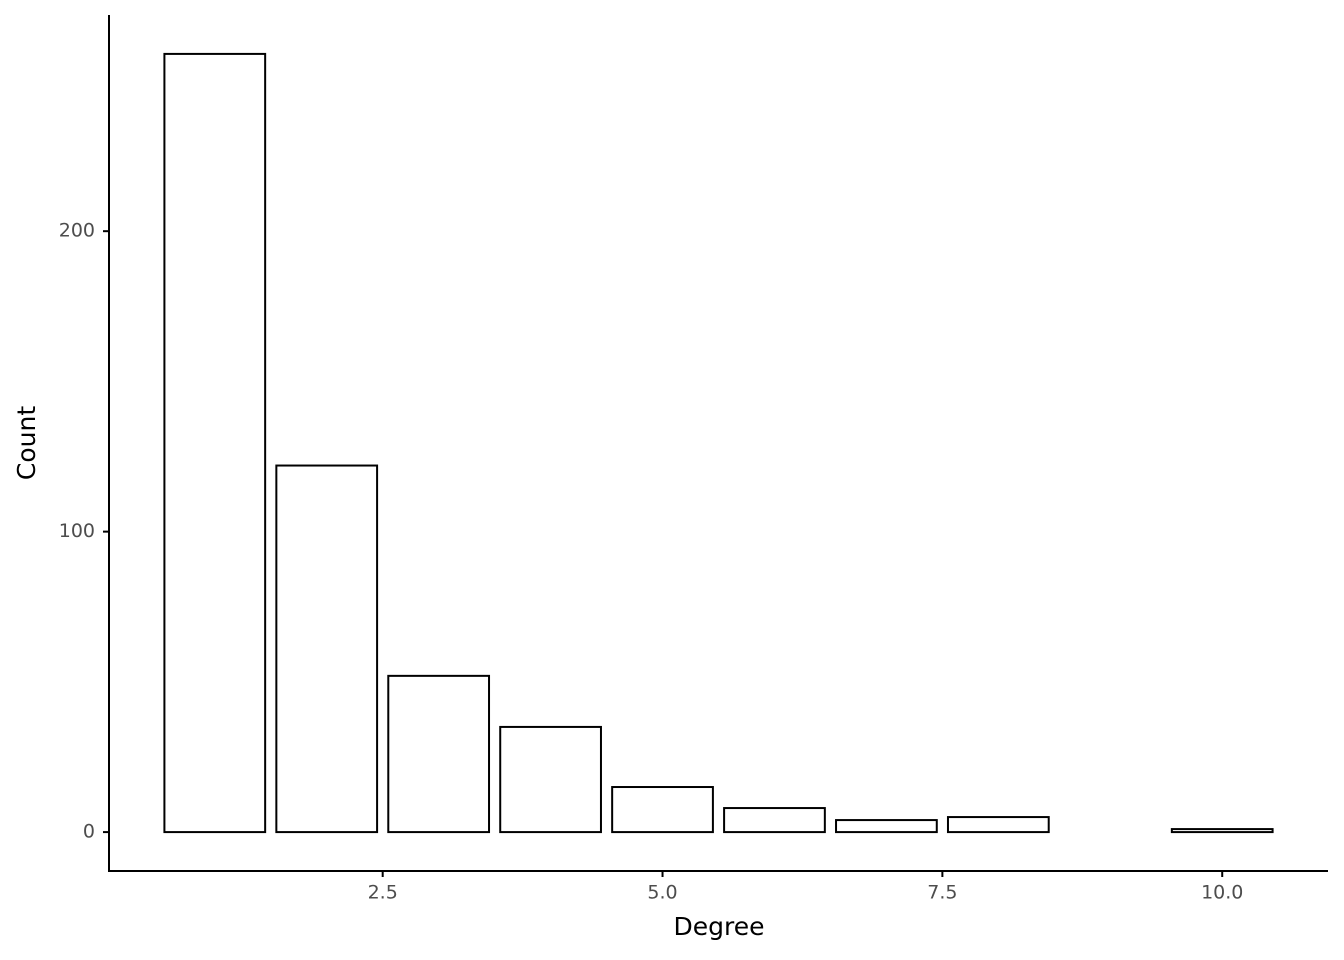 The width and height of the screenshot is (1344, 960). What do you see at coordinates (662, 893) in the screenshot?
I see `x-tick-label: 5.0` at bounding box center [662, 893].